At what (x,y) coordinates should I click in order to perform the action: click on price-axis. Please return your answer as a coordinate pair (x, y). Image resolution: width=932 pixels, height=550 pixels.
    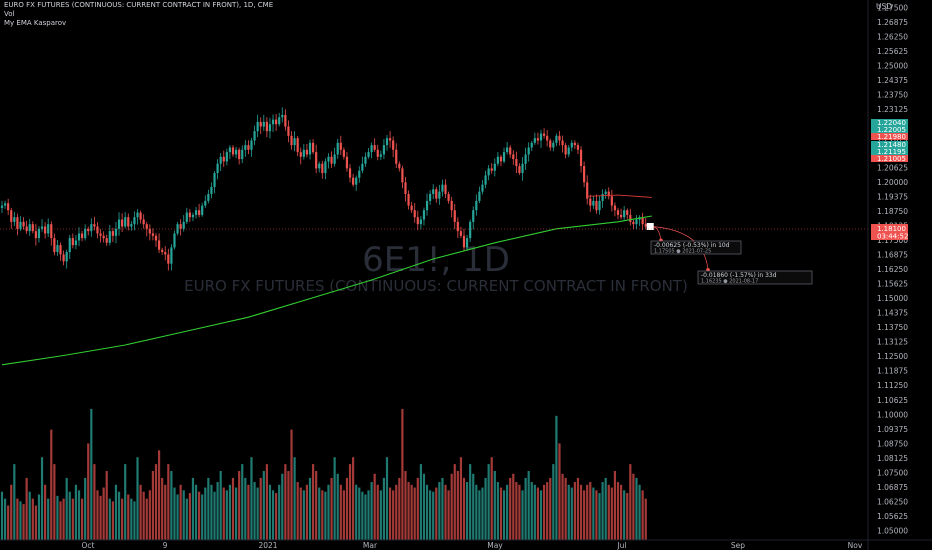
    Looking at the image, I should click on (900, 270).